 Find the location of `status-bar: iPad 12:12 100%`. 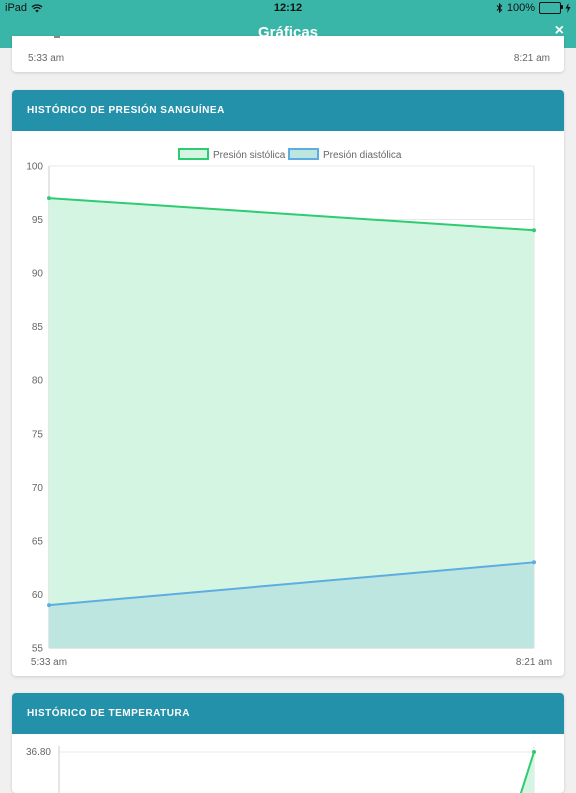

status-bar: iPad 12:12 100% is located at coordinates (288, 8).